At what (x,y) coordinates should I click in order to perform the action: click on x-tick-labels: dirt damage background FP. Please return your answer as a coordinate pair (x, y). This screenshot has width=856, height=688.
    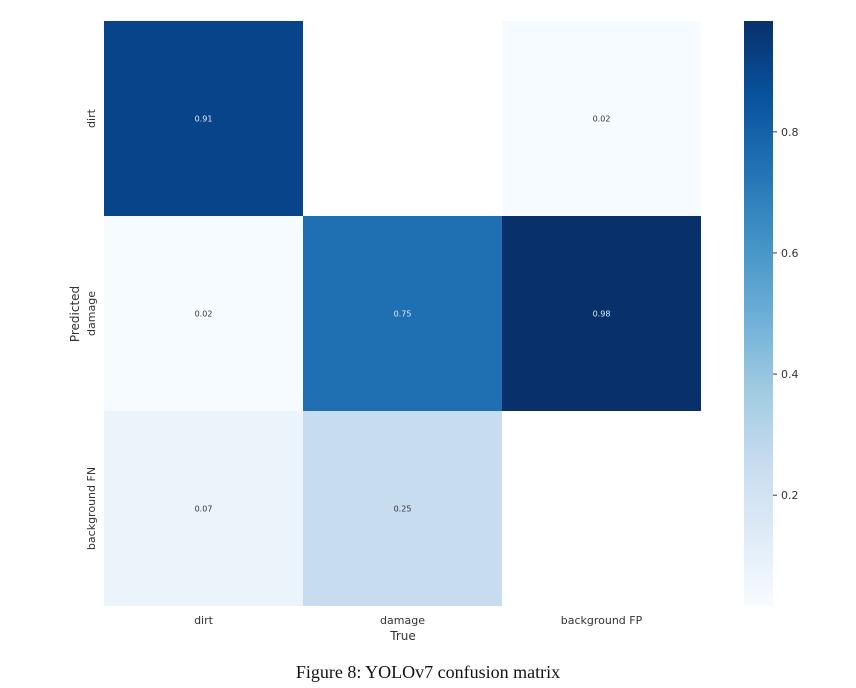
    Looking at the image, I should click on (418, 620).